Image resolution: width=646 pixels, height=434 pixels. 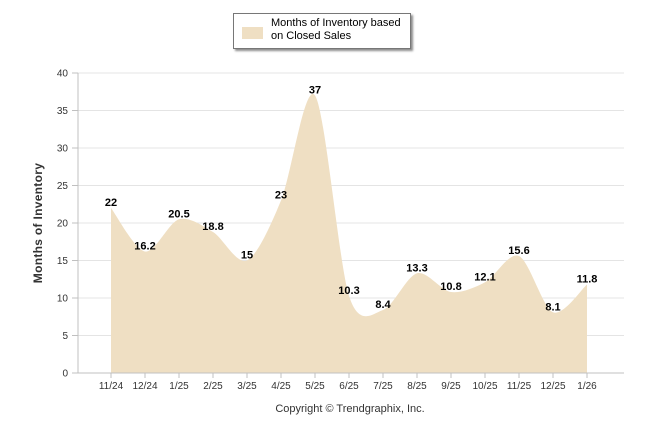 What do you see at coordinates (518, 251) in the screenshot?
I see `data-label: 15.6` at bounding box center [518, 251].